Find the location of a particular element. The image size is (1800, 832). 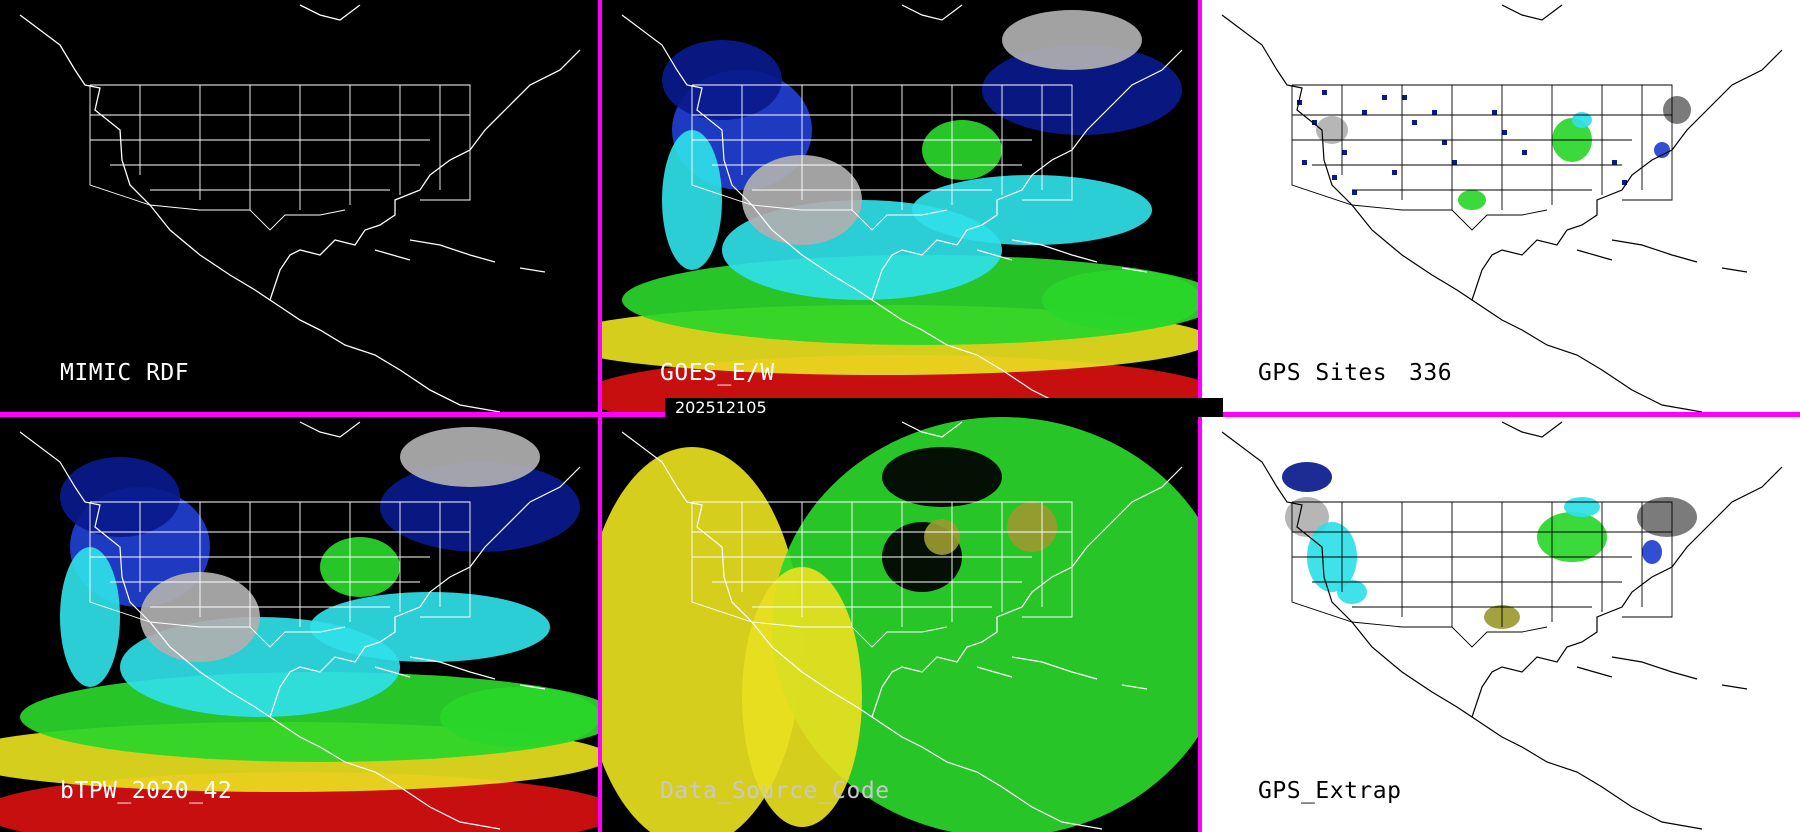

panel-label: MIMIC RDF is located at coordinates (125, 373).